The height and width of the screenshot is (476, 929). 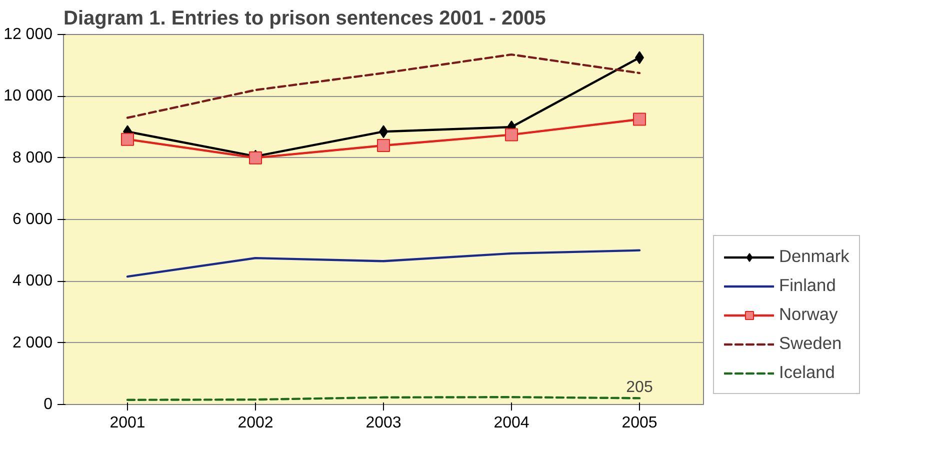 I want to click on legend-label: Sweden, so click(x=810, y=343).